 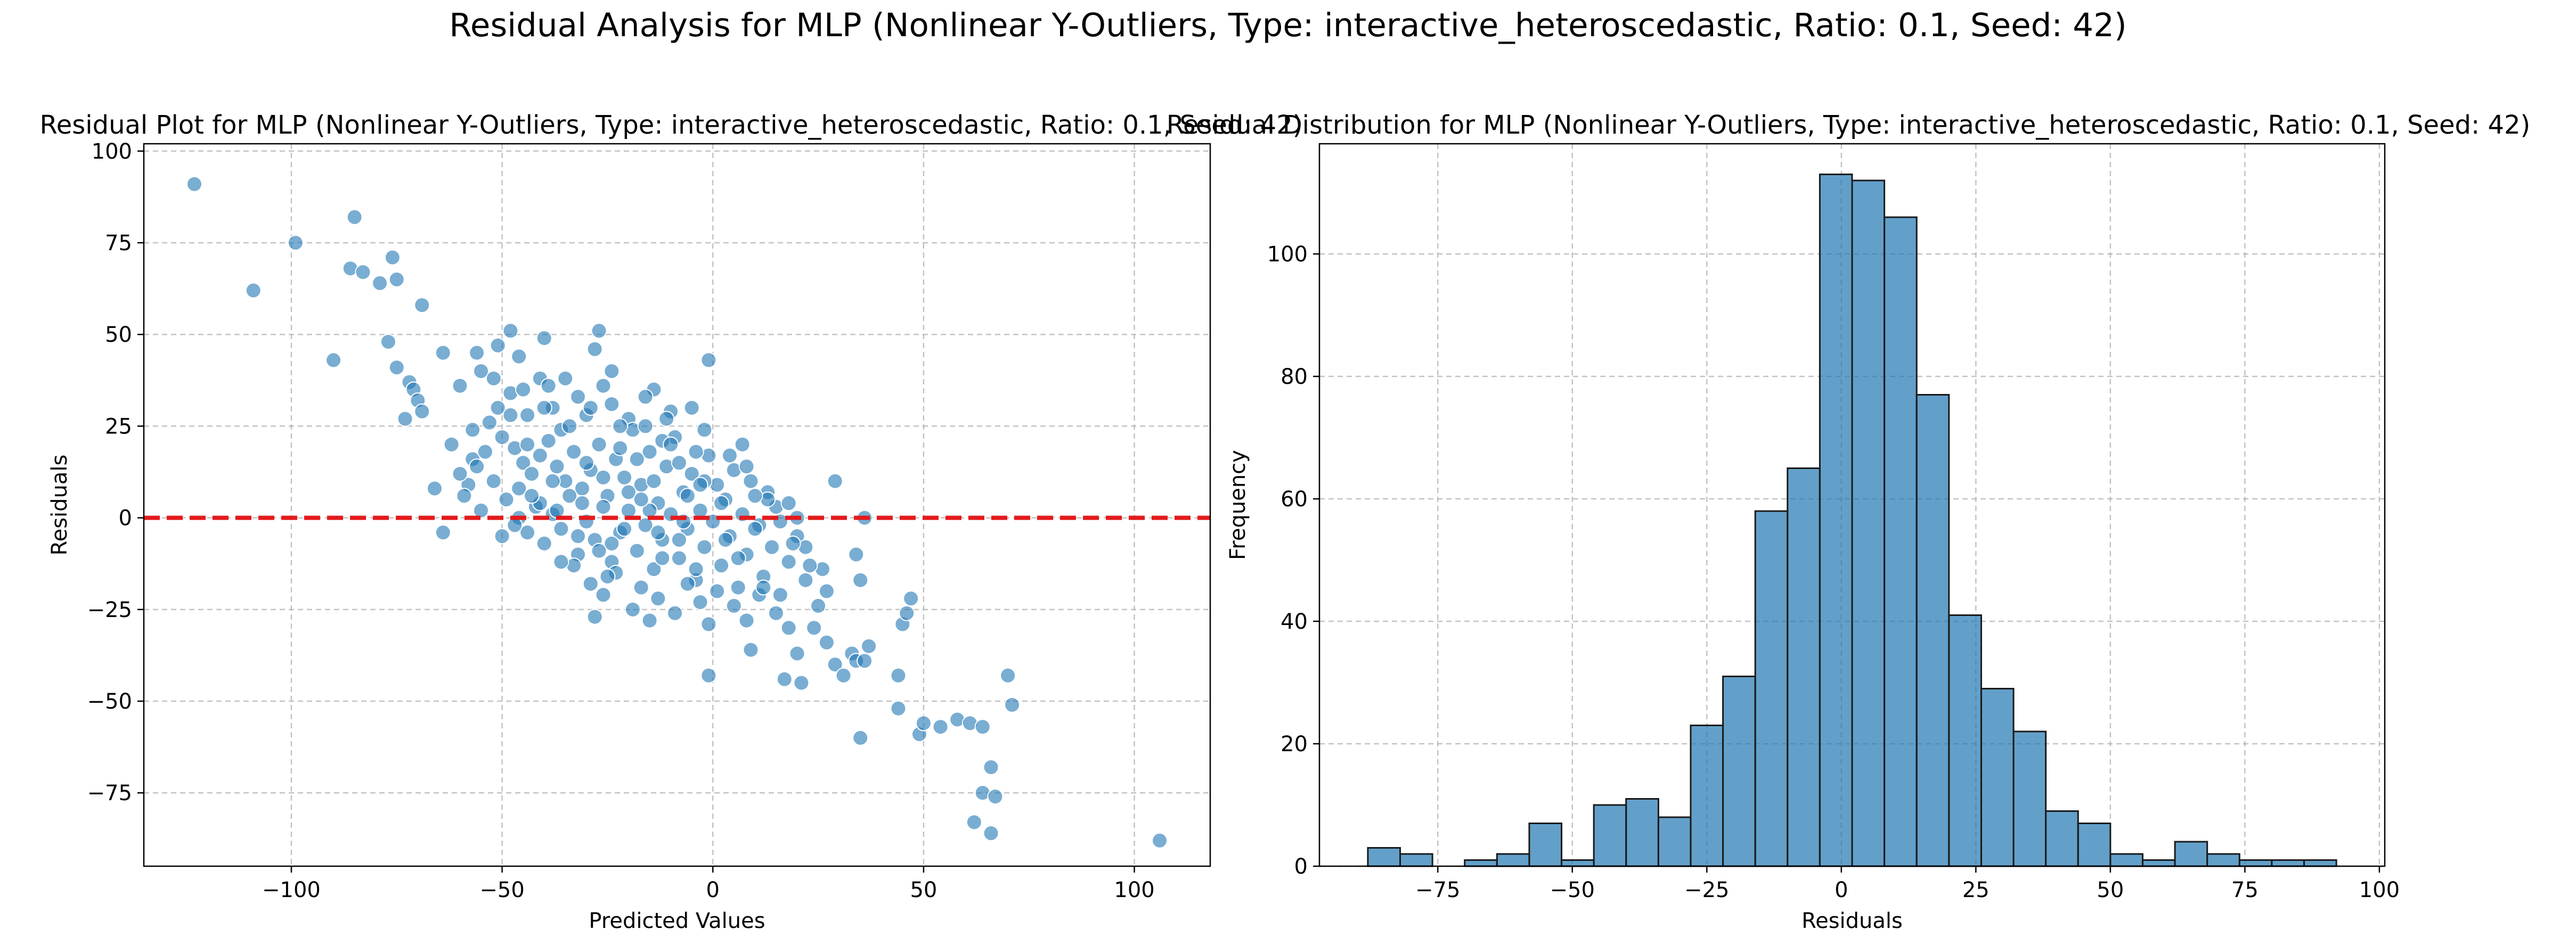 I want to click on y-tick-label: 25, so click(x=118, y=426).